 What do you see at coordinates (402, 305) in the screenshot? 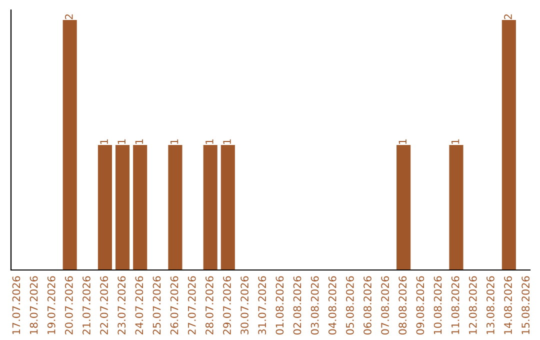
I see `x-tick-label: 08.08.2026` at bounding box center [402, 305].